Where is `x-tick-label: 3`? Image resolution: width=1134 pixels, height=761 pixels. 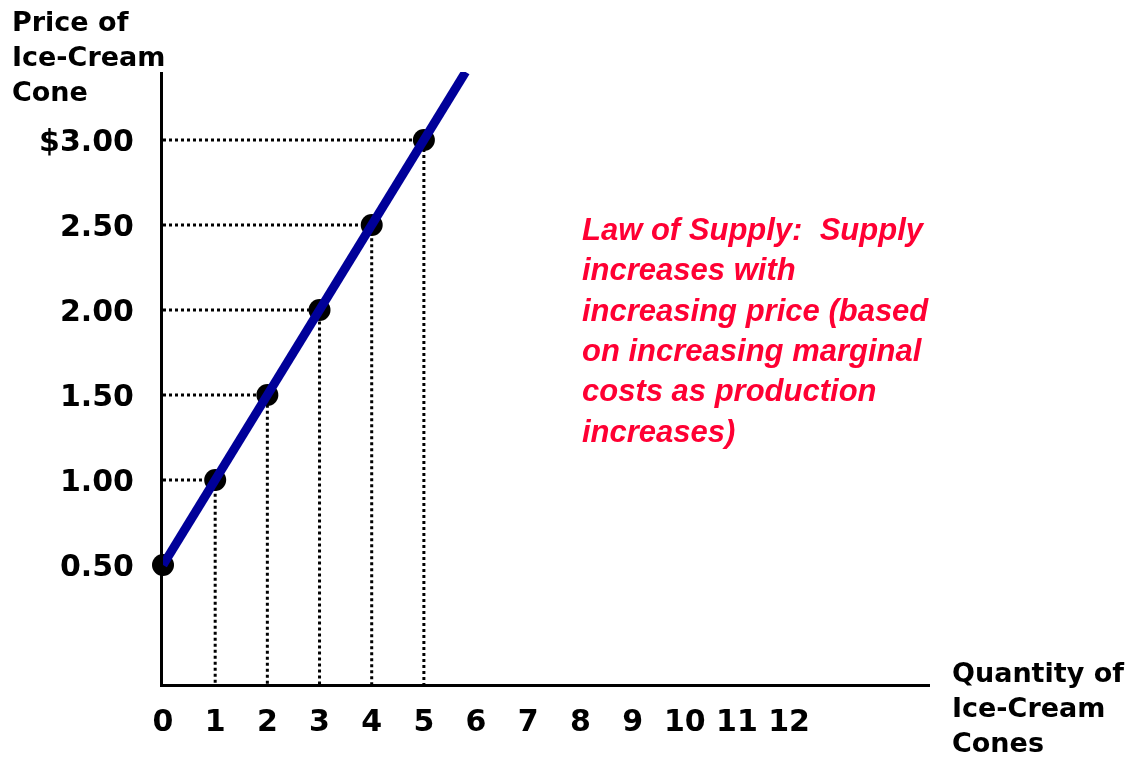 x-tick-label: 3 is located at coordinates (319, 720).